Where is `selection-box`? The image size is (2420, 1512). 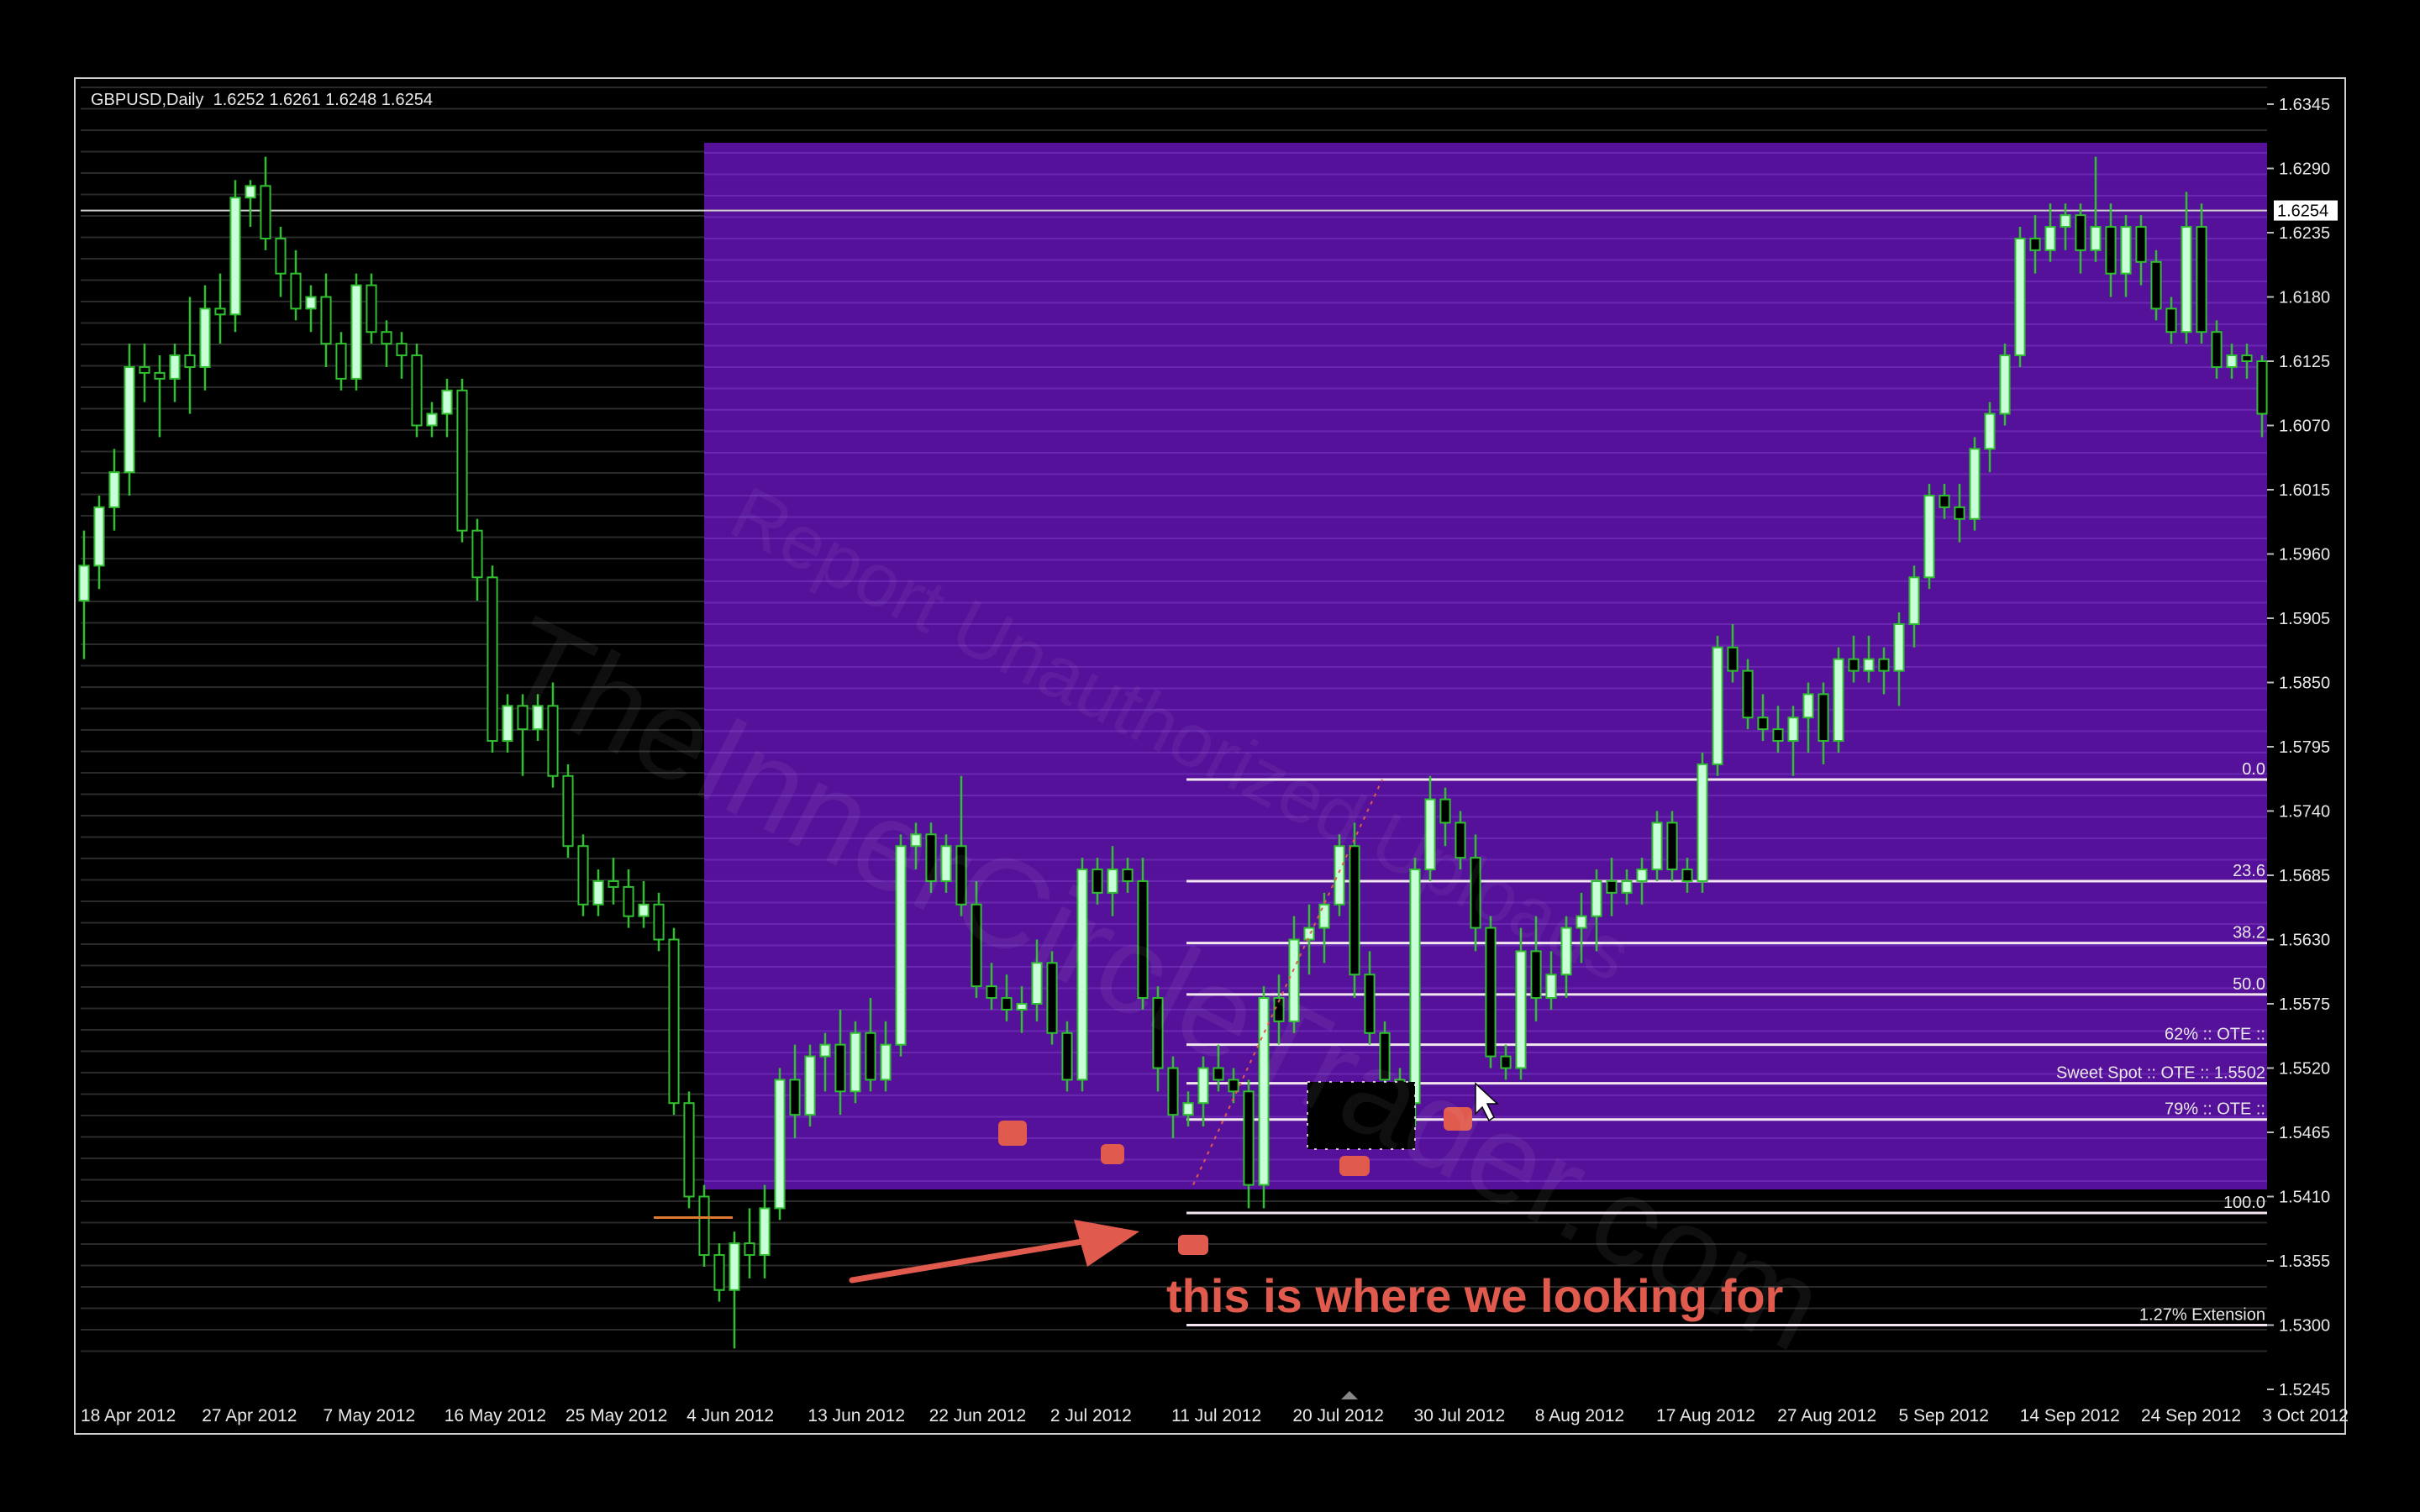
selection-box is located at coordinates (1361, 1115).